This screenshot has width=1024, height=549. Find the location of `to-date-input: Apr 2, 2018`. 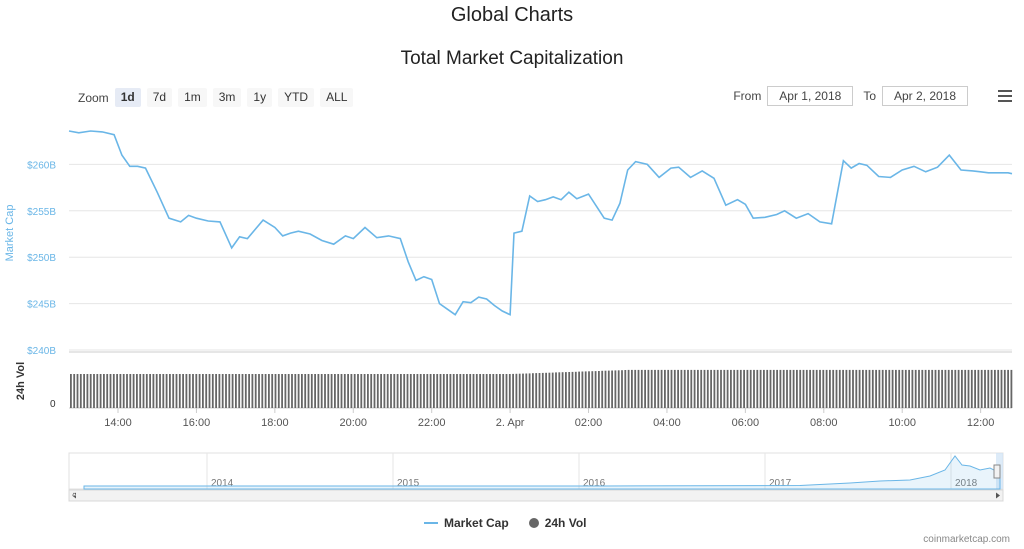

to-date-input: Apr 2, 2018 is located at coordinates (925, 96).